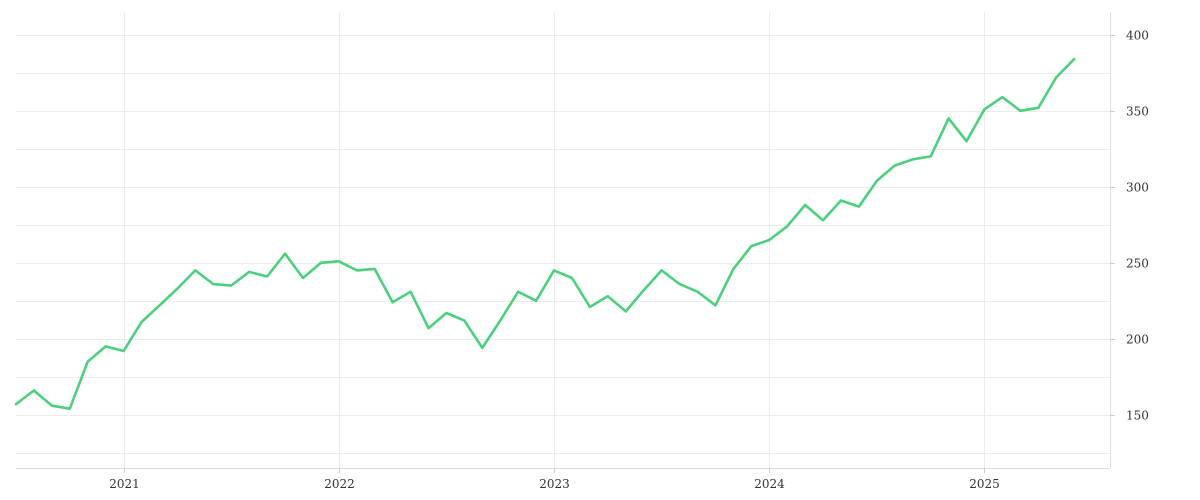 The image size is (1200, 500). Describe the element at coordinates (1137, 112) in the screenshot. I see `y-tick-label: 350` at that location.